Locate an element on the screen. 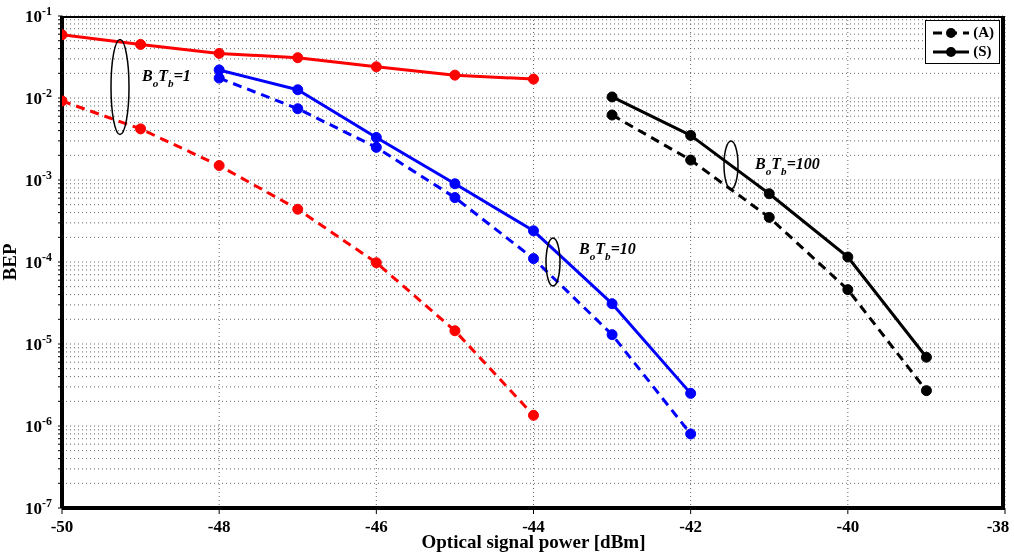 This screenshot has height=556, width=1014. y-tick-label: 10$^{-6}$ is located at coordinates (39, 425).